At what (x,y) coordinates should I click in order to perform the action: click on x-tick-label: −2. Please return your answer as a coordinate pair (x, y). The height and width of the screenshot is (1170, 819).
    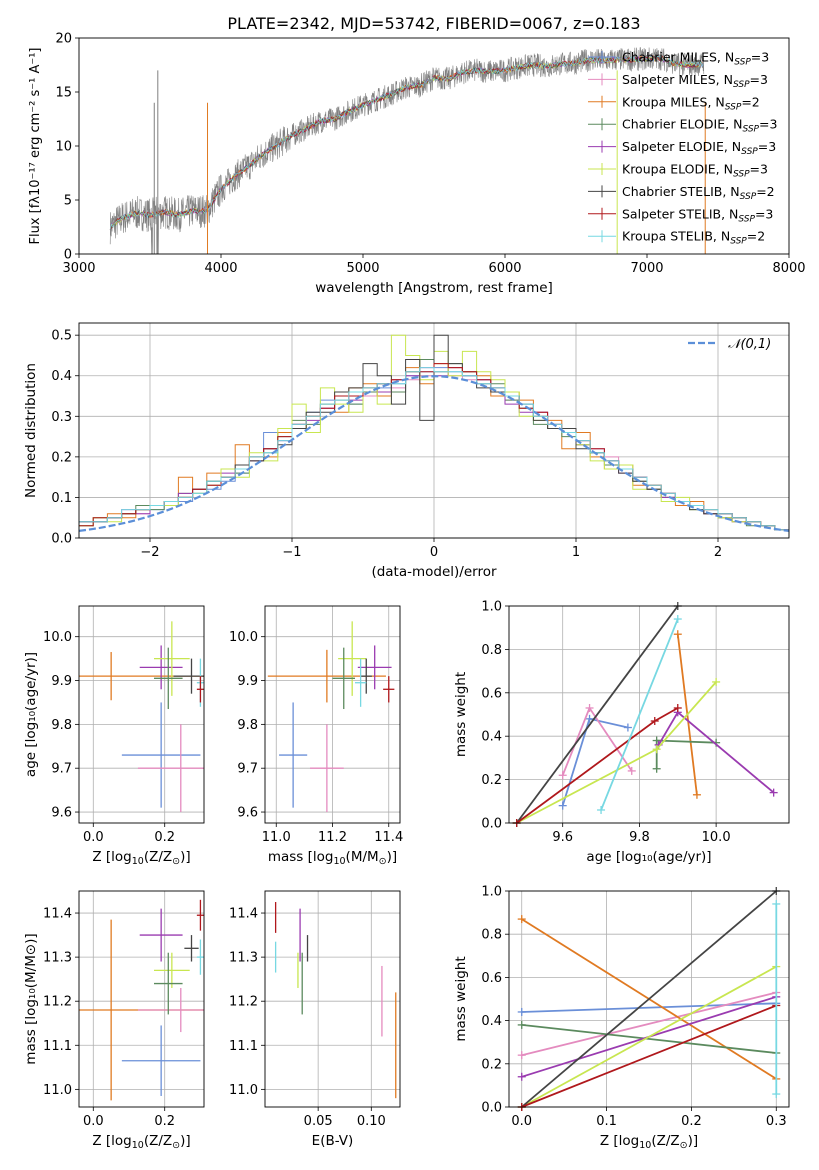
    Looking at the image, I should click on (149, 552).